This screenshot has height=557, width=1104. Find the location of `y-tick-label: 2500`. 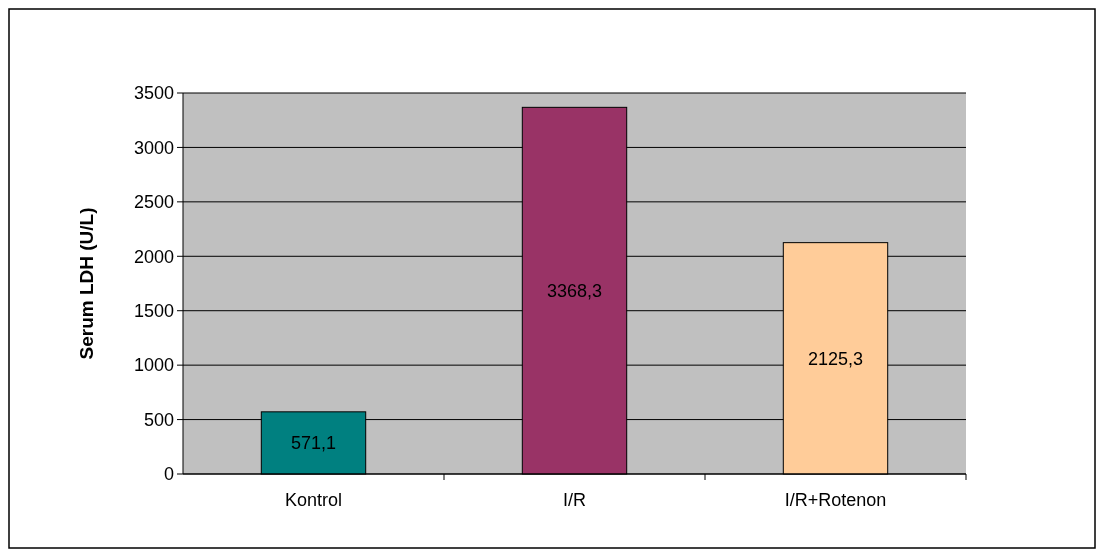

y-tick-label: 2500 is located at coordinates (153, 202).